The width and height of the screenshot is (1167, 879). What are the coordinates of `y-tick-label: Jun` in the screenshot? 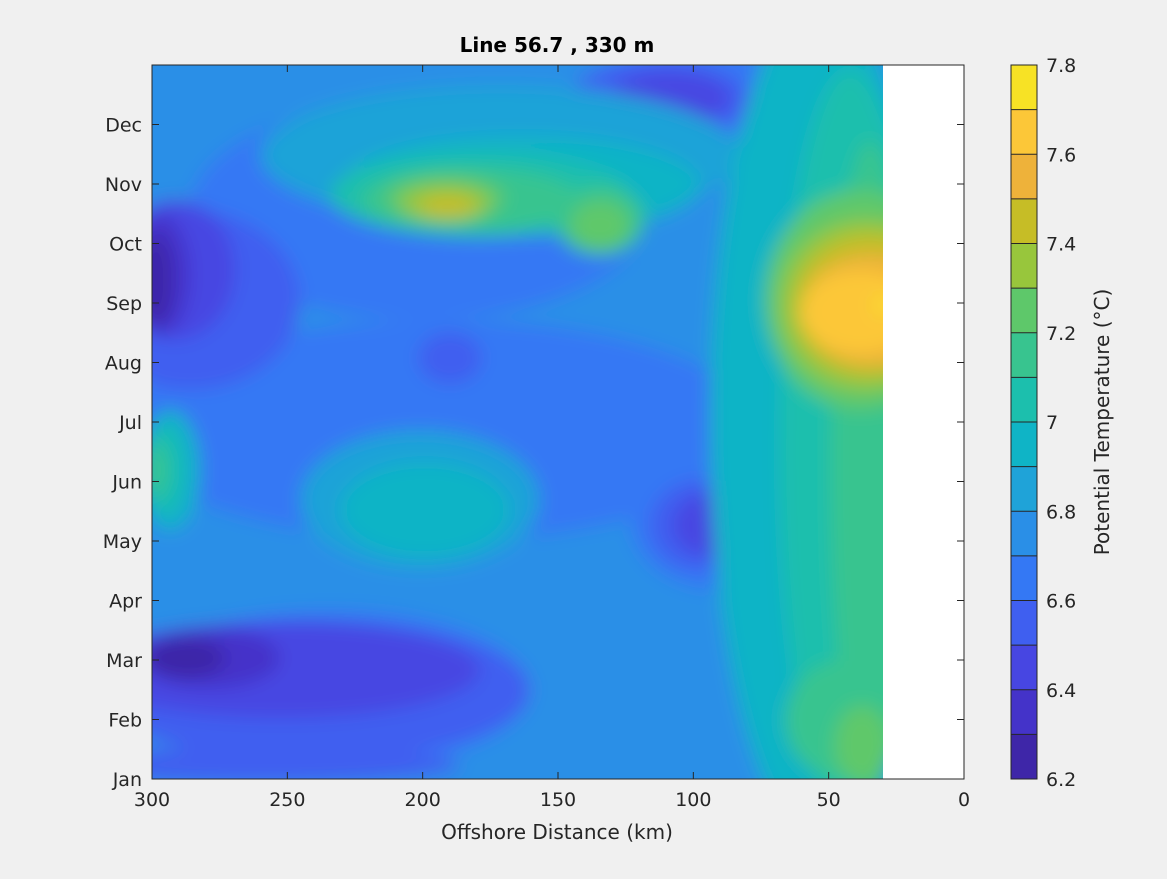 It's located at (126, 483).